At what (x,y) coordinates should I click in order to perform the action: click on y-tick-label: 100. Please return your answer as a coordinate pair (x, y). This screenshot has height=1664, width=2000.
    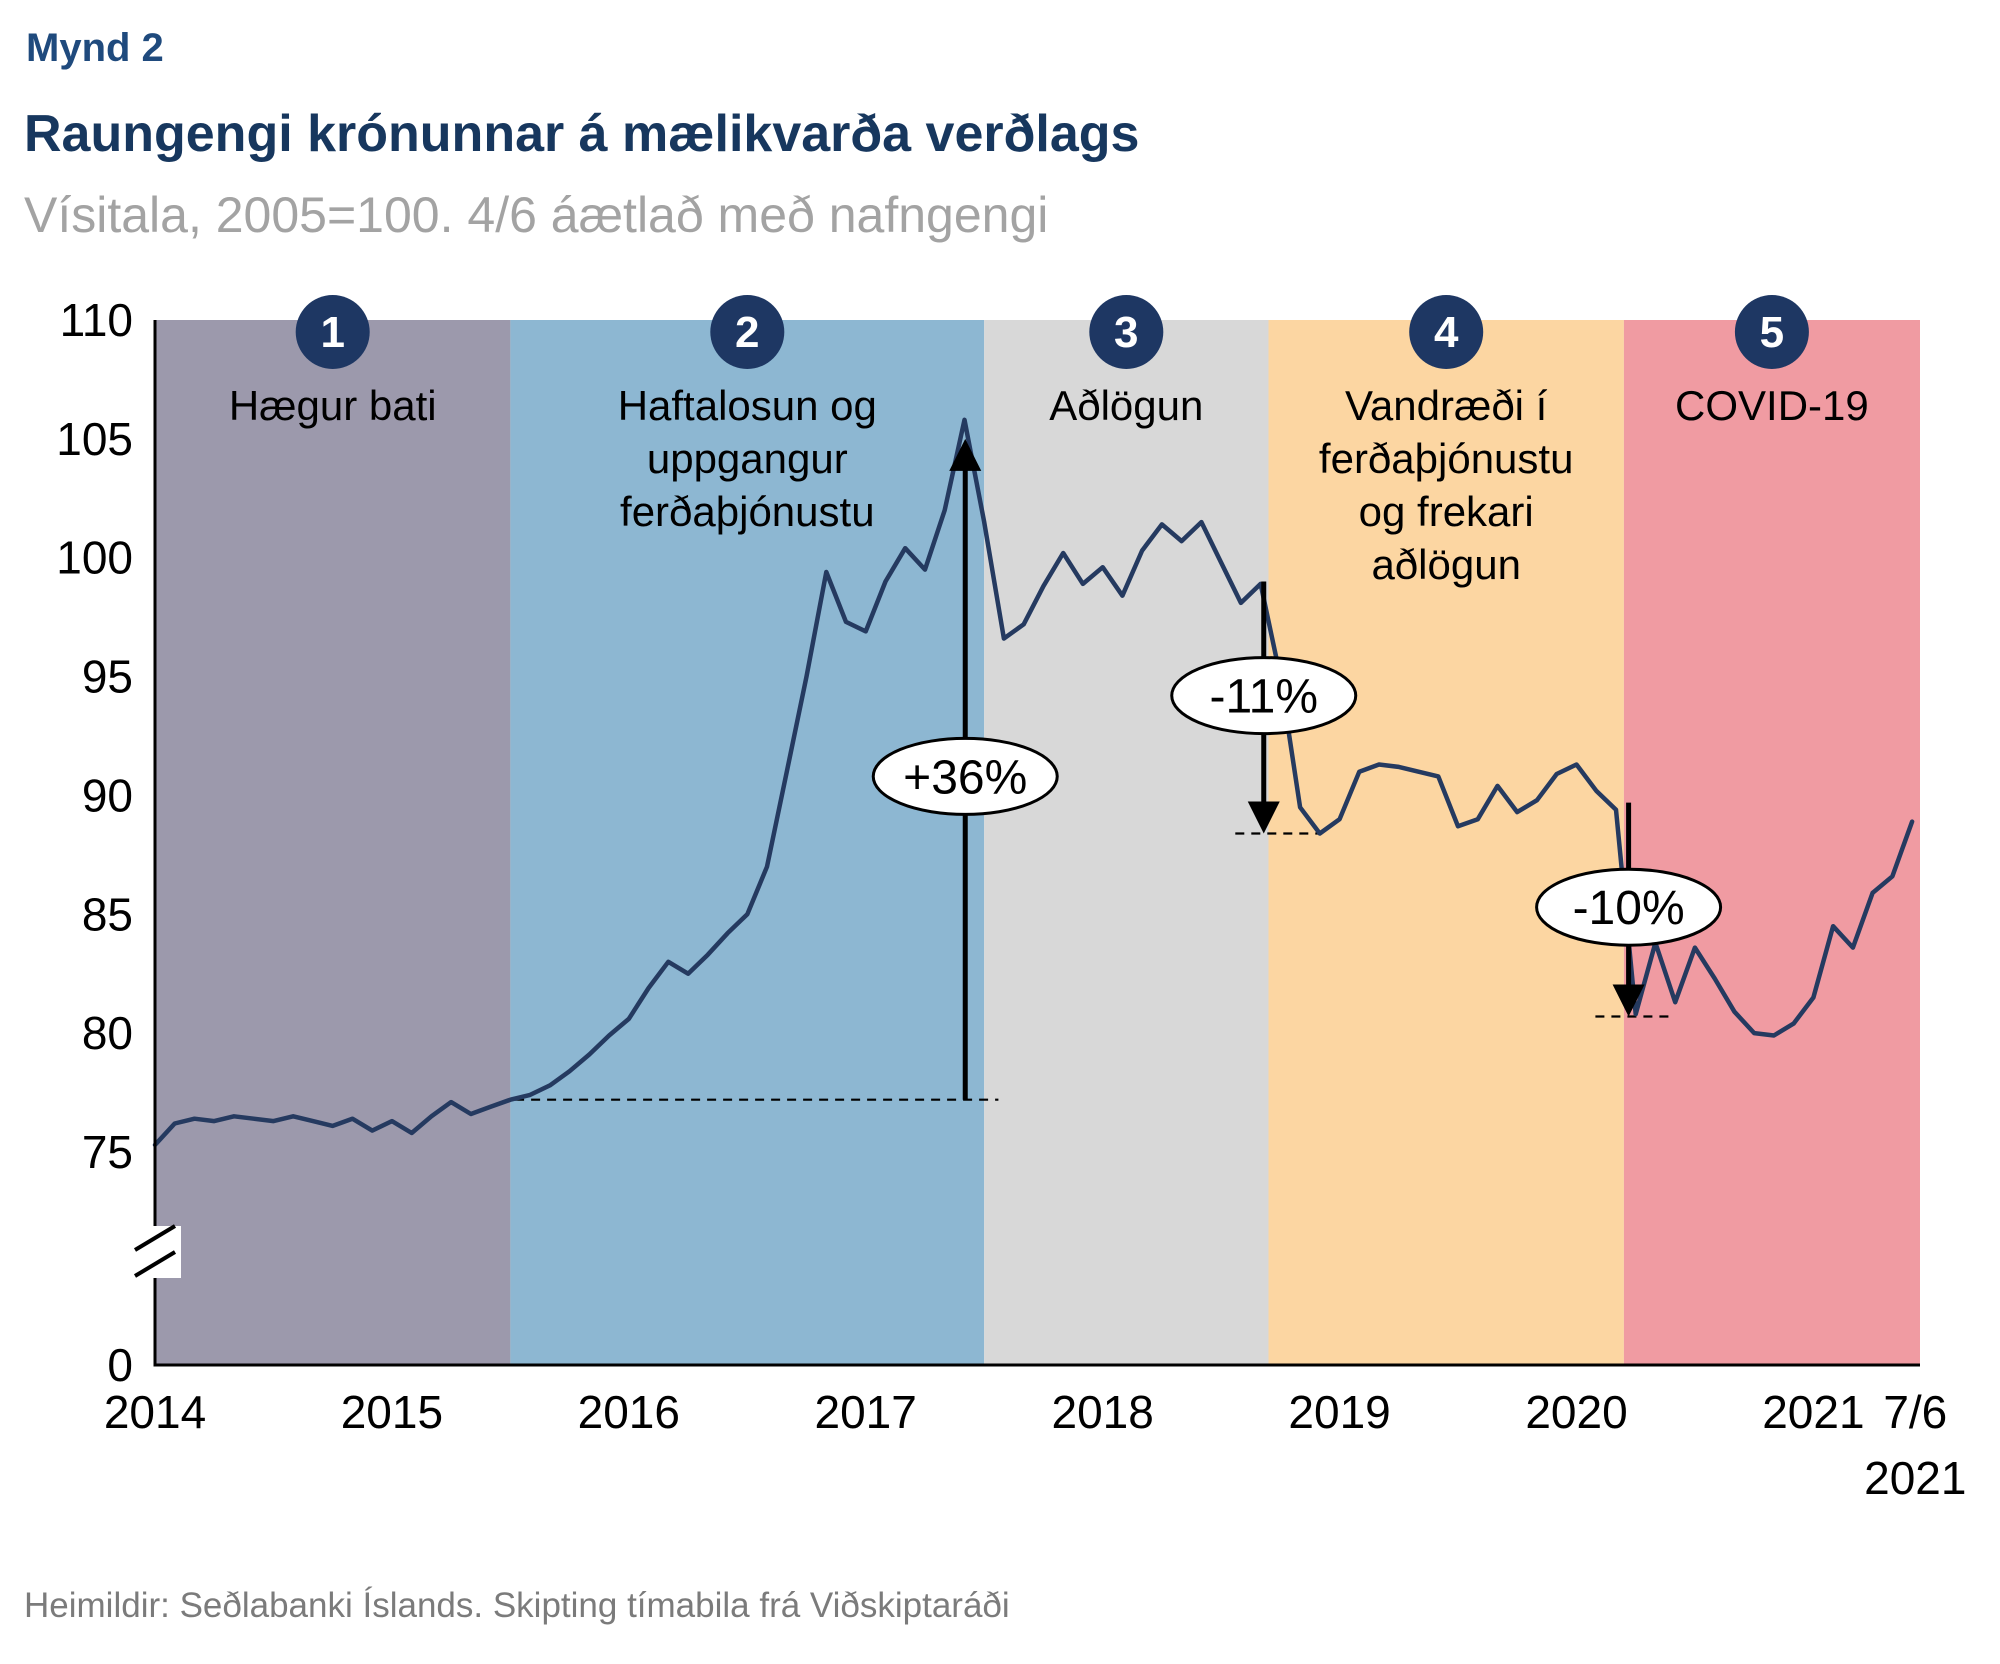
    Looking at the image, I should click on (94, 558).